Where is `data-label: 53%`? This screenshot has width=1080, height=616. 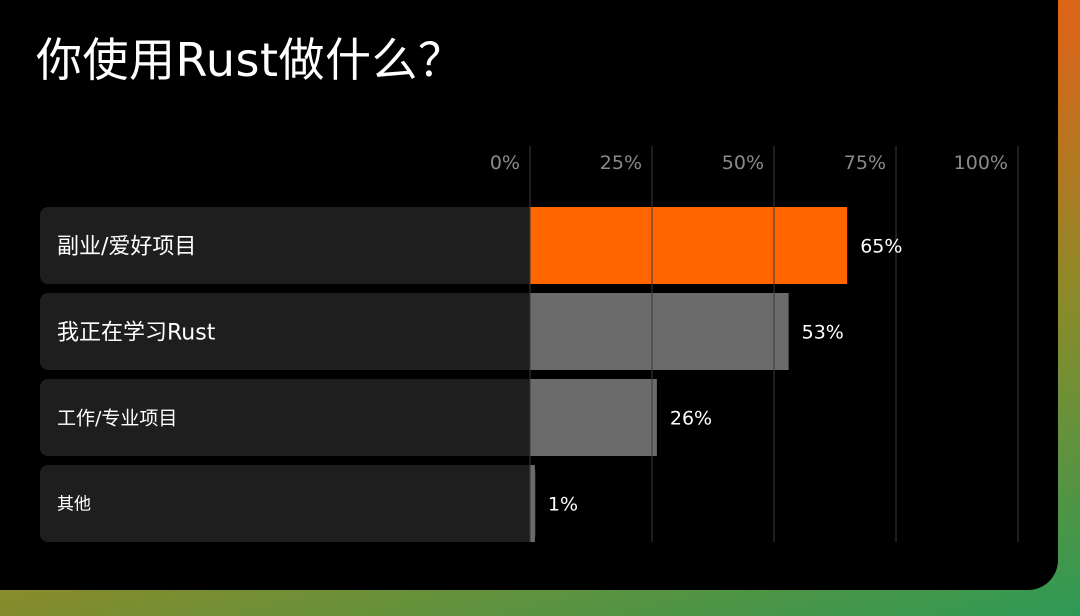
data-label: 53% is located at coordinates (823, 333).